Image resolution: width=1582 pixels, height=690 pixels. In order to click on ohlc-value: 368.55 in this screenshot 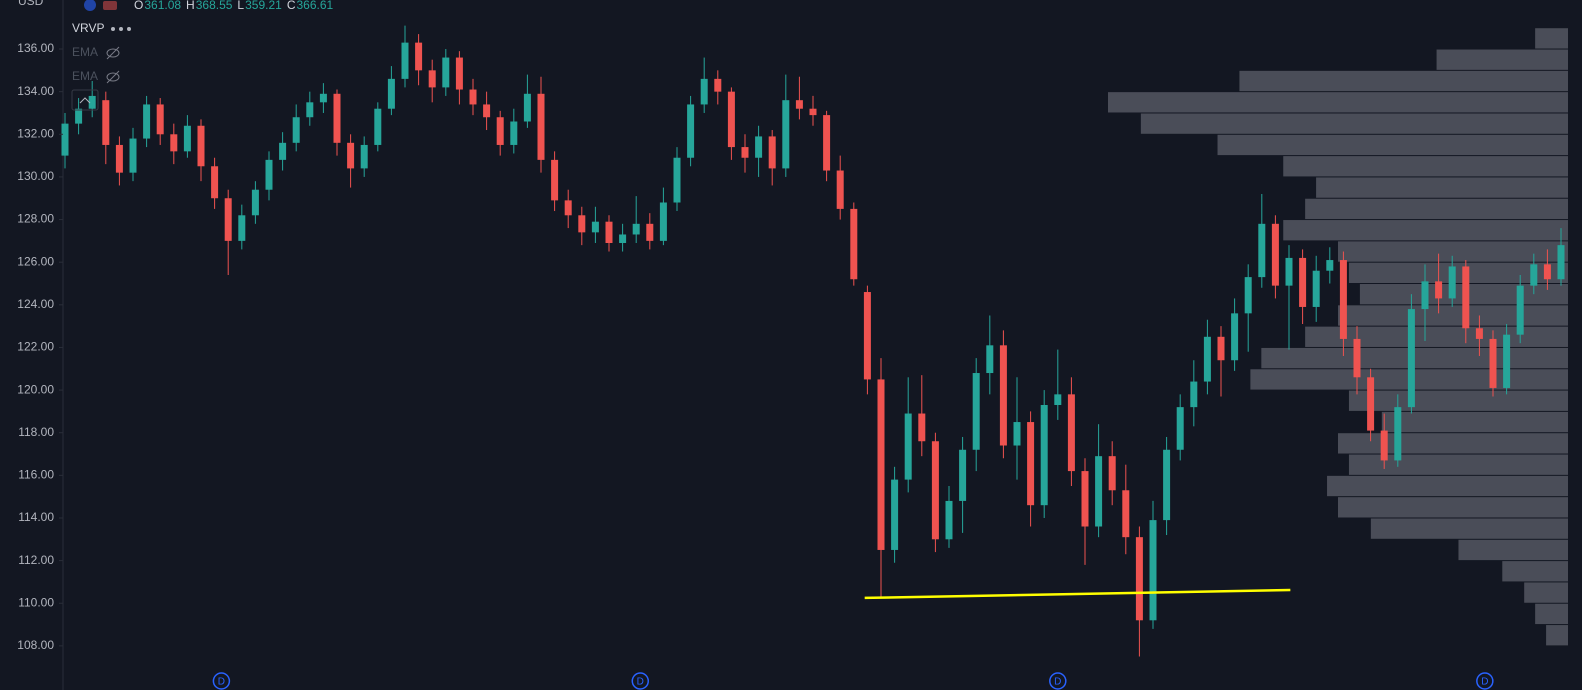, I will do `click(214, 6)`.